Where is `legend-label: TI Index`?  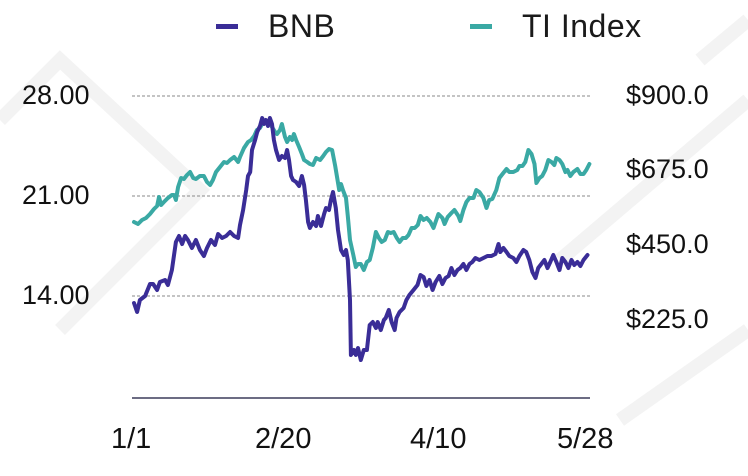 legend-label: TI Index is located at coordinates (582, 25).